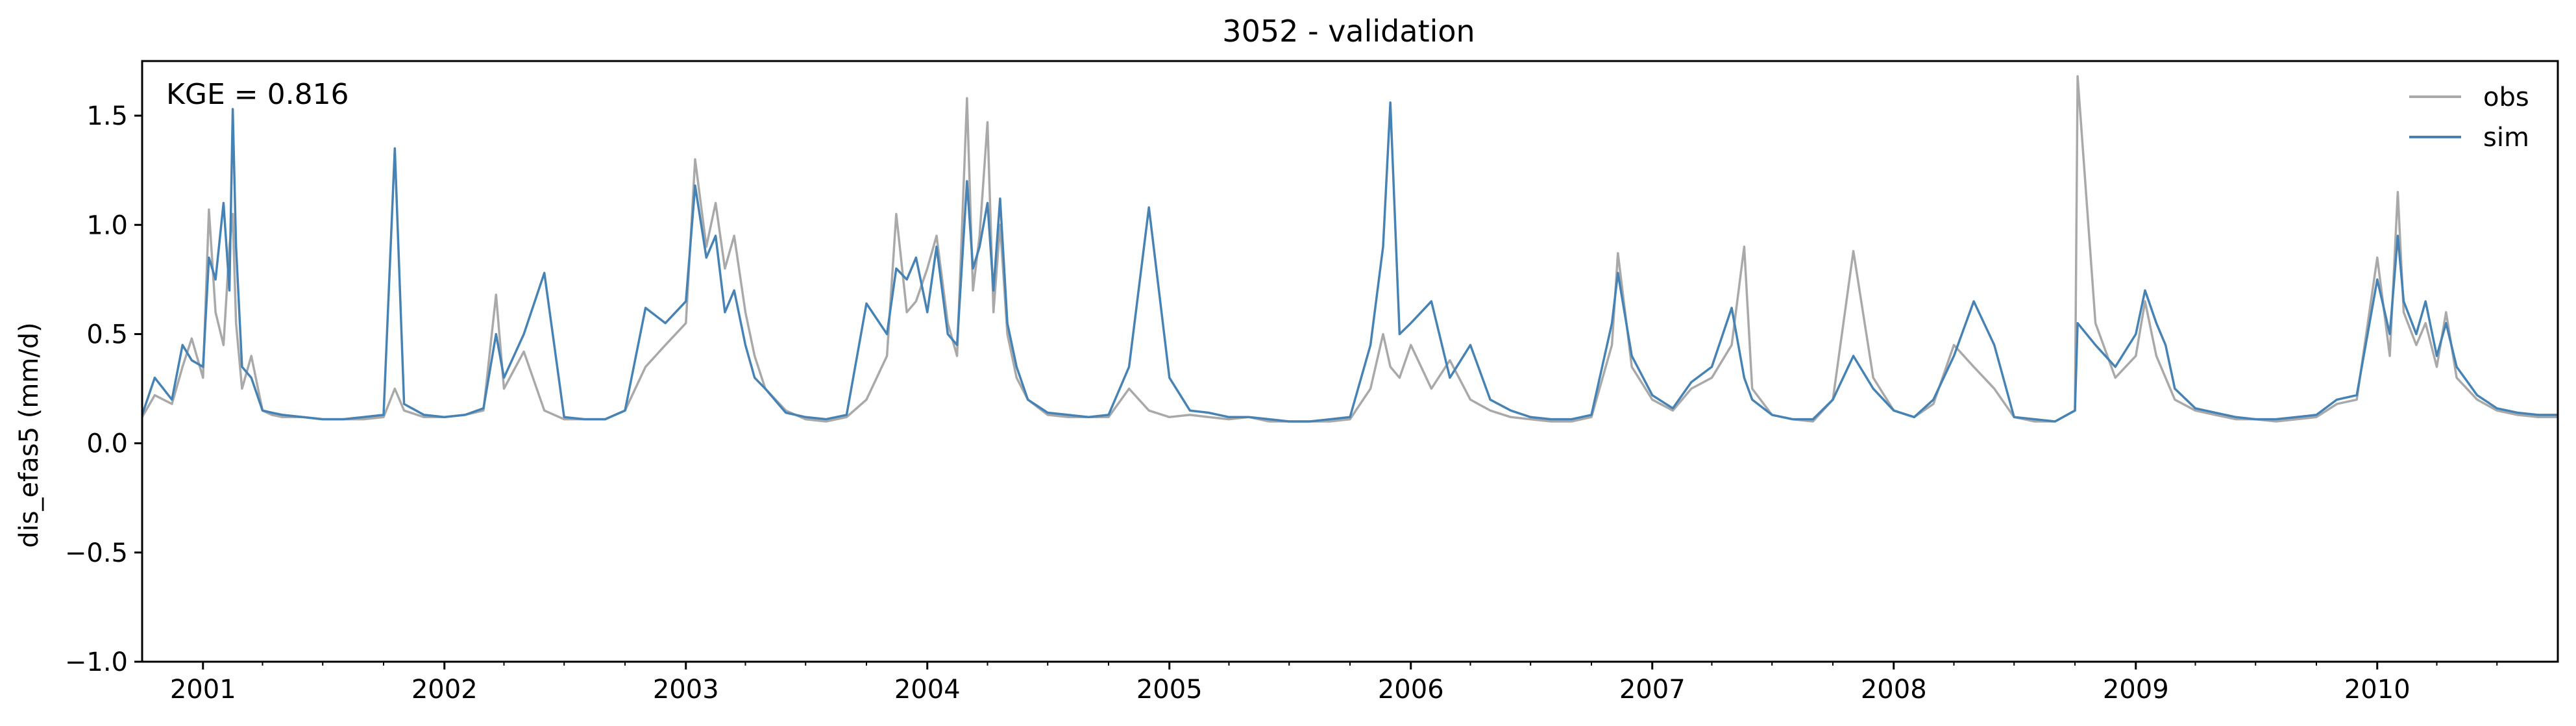 The width and height of the screenshot is (2576, 726). What do you see at coordinates (444, 690) in the screenshot?
I see `x-tick-label: 2002` at bounding box center [444, 690].